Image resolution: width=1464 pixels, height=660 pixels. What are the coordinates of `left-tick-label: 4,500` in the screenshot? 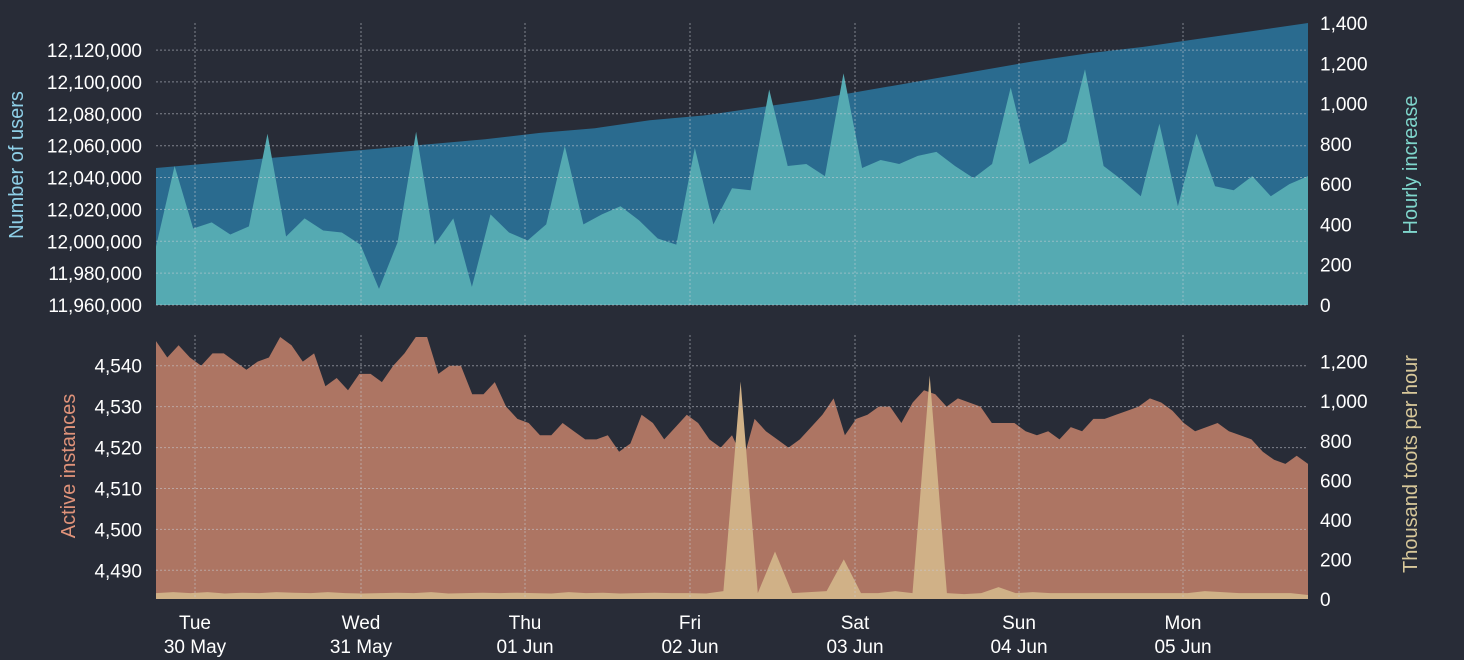 It's located at (118, 530).